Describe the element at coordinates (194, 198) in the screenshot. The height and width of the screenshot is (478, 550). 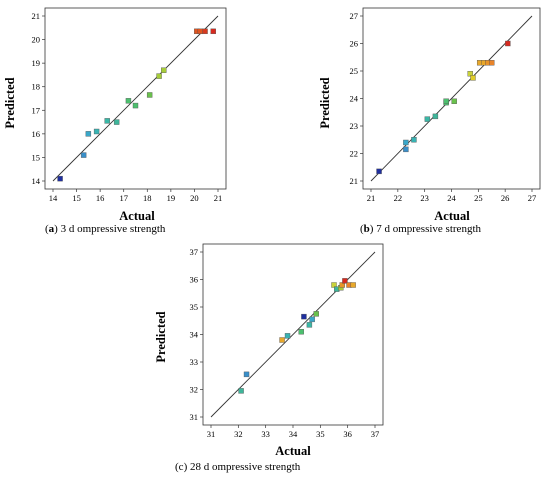
I see `x-tick-label: 20` at that location.